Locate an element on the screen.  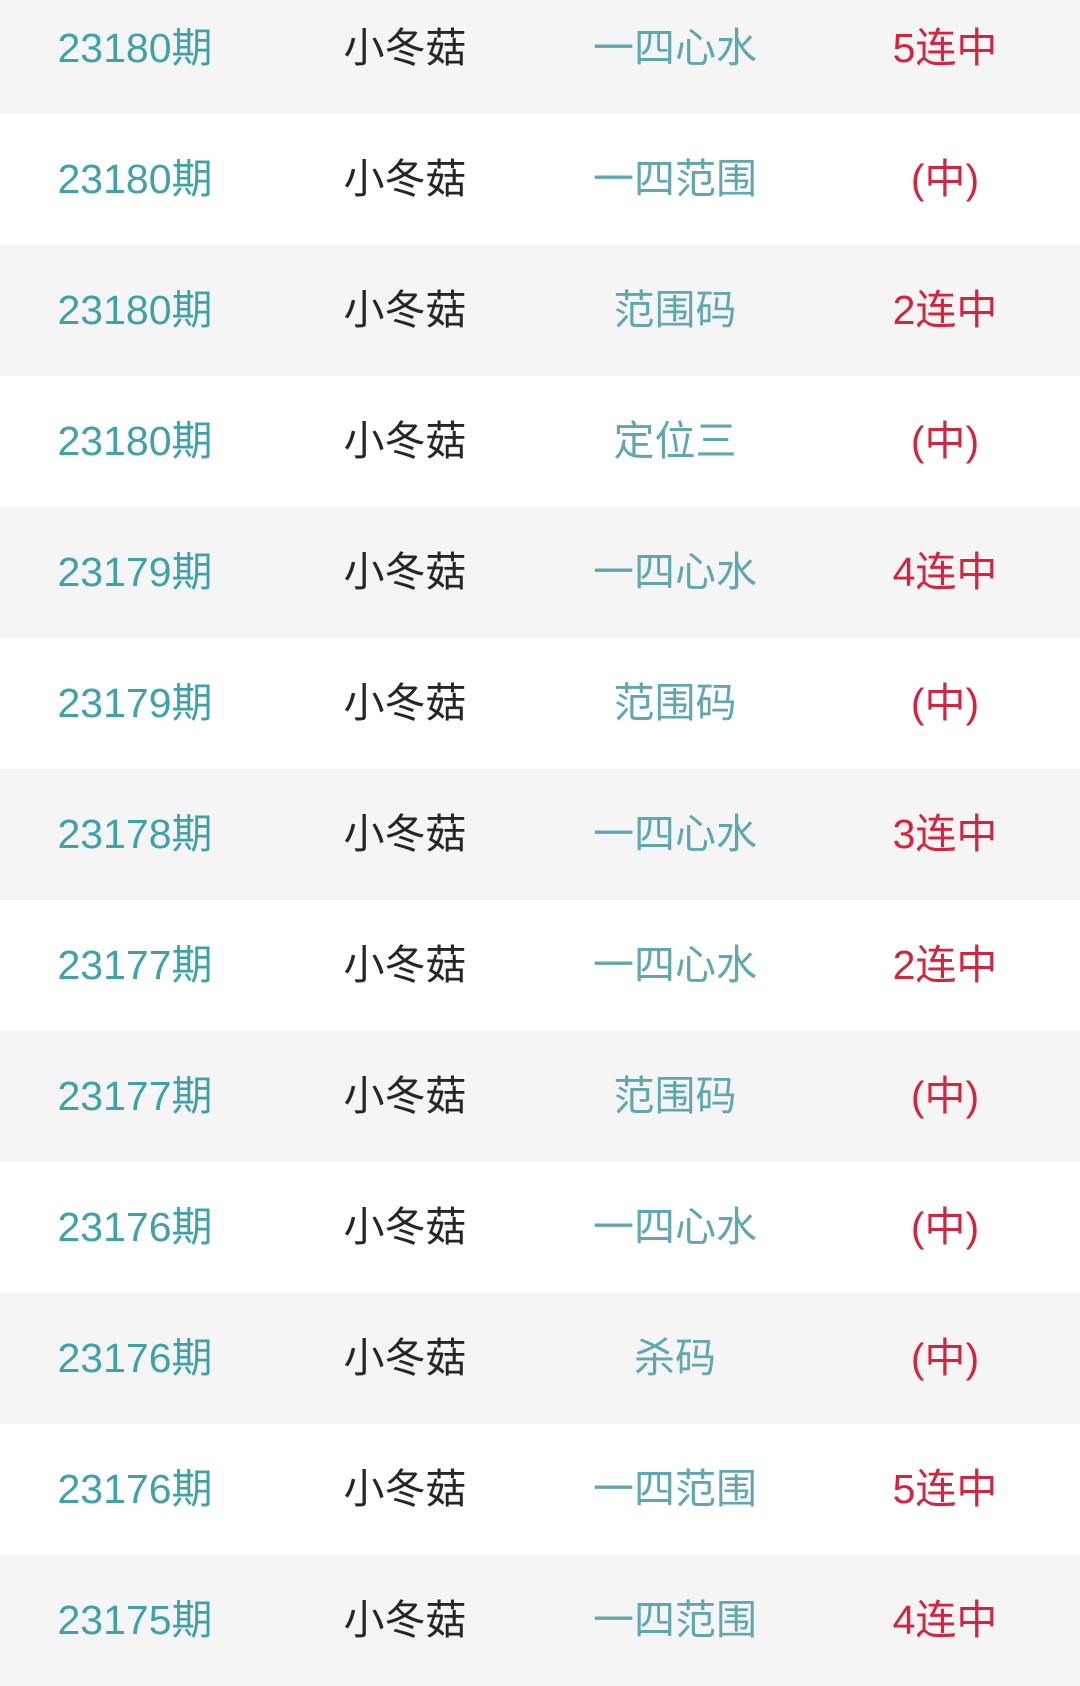
record-row: 23175期 小冬菇 一四范围 4连中 is located at coordinates (540, 1620).